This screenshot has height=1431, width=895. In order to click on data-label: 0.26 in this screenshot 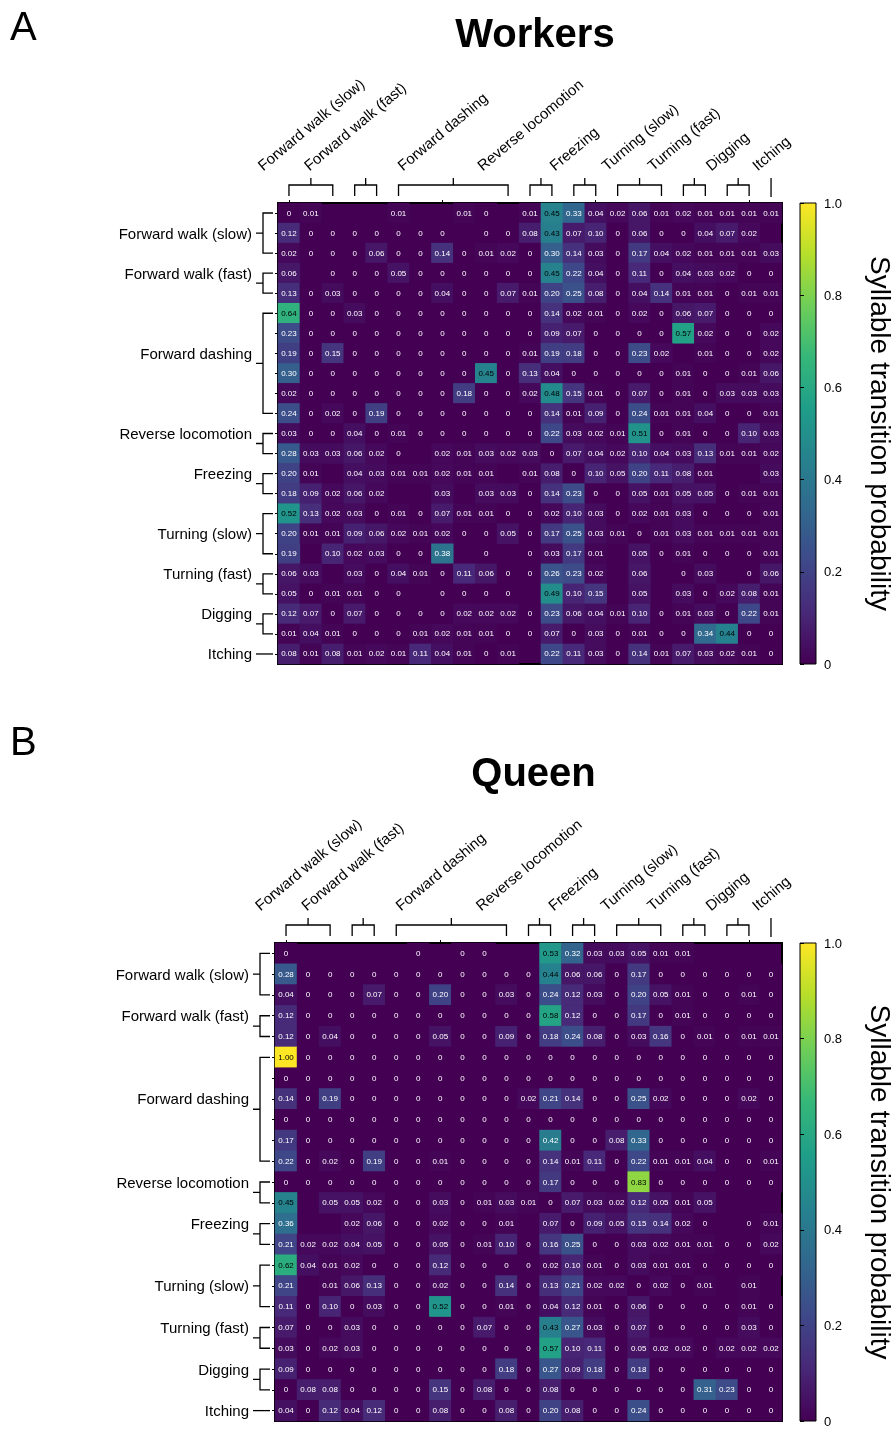, I will do `click(552, 574)`.